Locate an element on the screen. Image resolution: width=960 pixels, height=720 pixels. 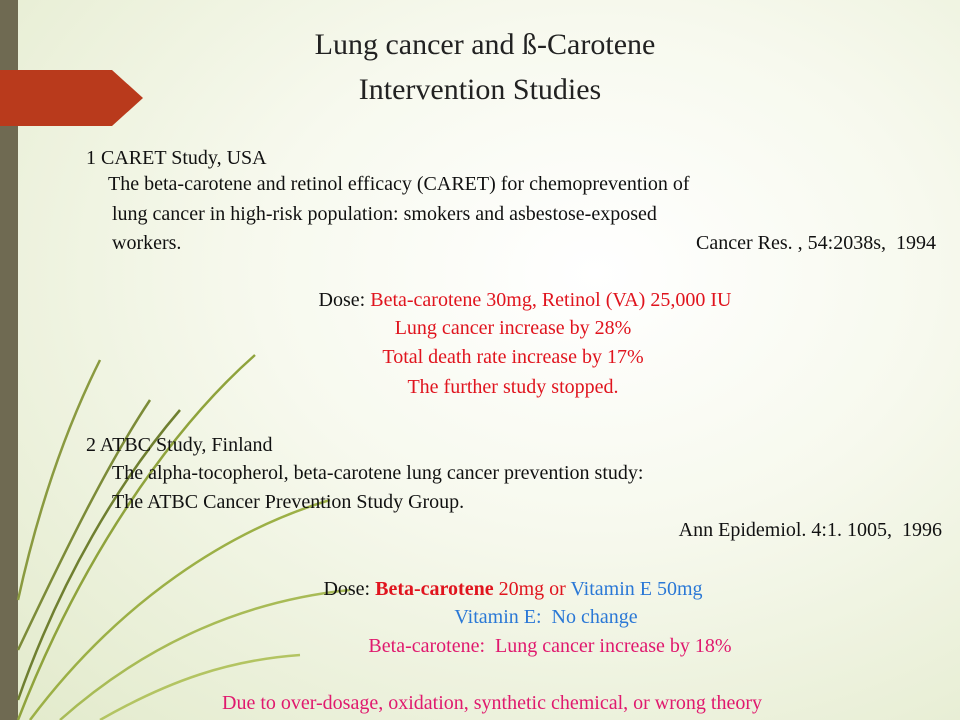
dose-detail: Beta-carotene is located at coordinates (434, 589).